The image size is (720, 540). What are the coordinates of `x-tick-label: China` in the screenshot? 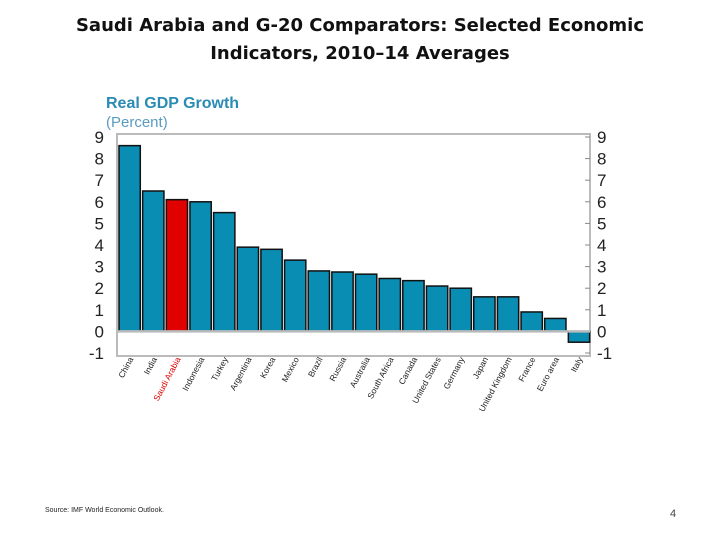 It's located at (125, 367).